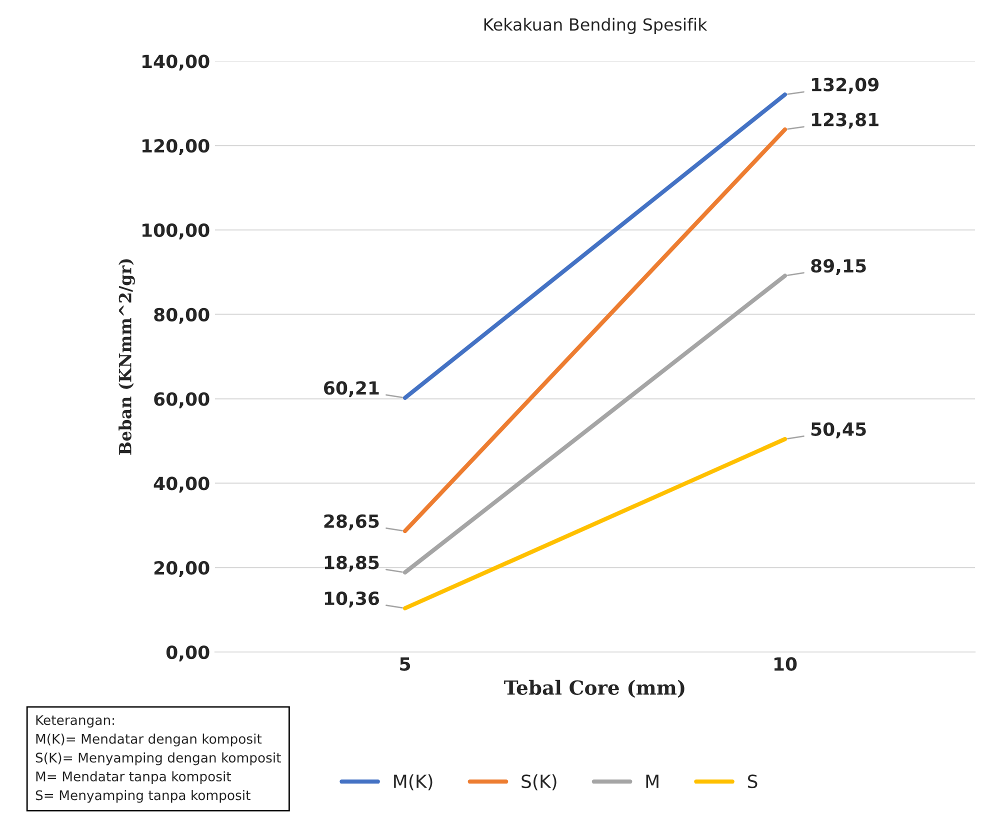 This screenshot has width=1000, height=815. Describe the element at coordinates (351, 522) in the screenshot. I see `data-label: 28,65` at that location.